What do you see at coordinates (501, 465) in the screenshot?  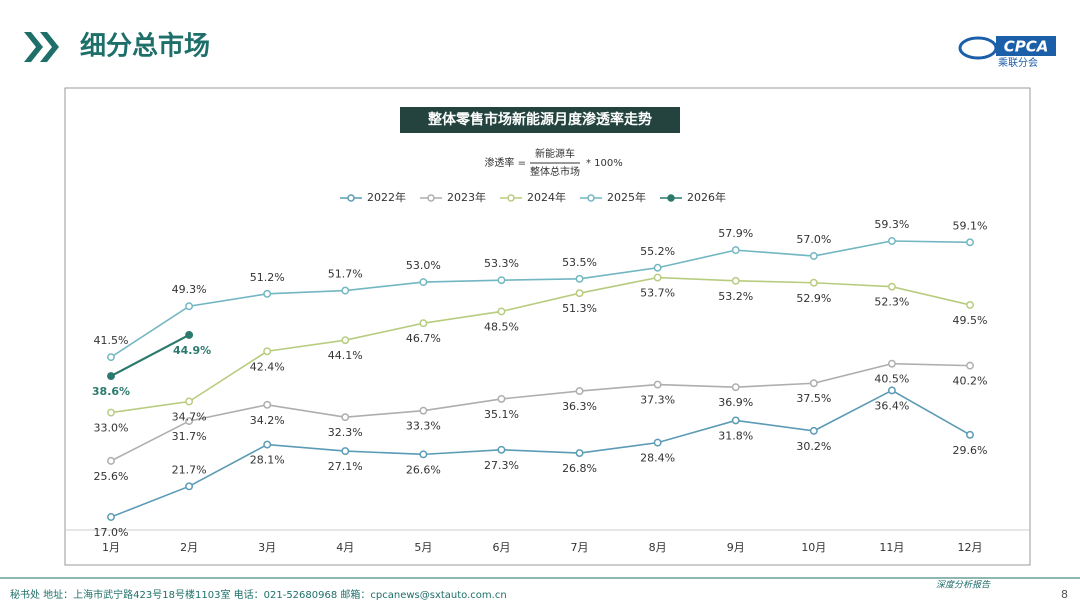 I see `data-label: 27.3%` at bounding box center [501, 465].